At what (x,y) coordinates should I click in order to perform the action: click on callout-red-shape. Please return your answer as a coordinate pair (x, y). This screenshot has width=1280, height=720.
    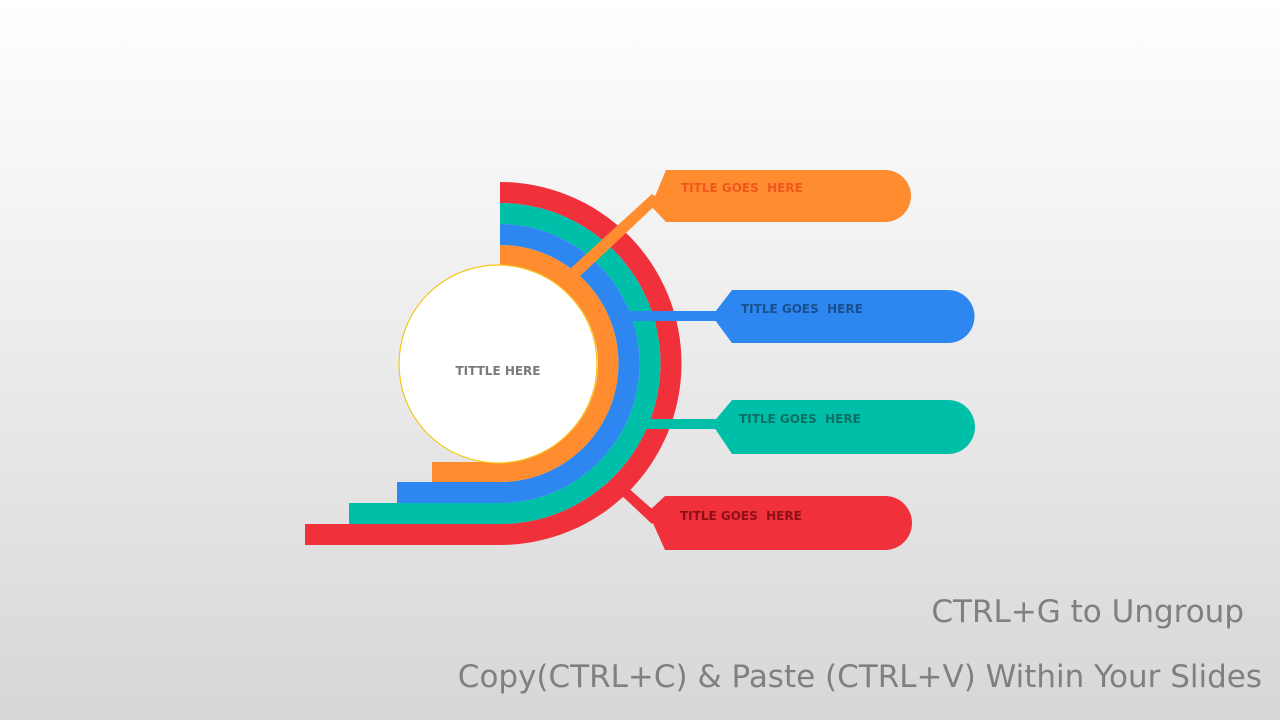
    Looking at the image, I should click on (780, 523).